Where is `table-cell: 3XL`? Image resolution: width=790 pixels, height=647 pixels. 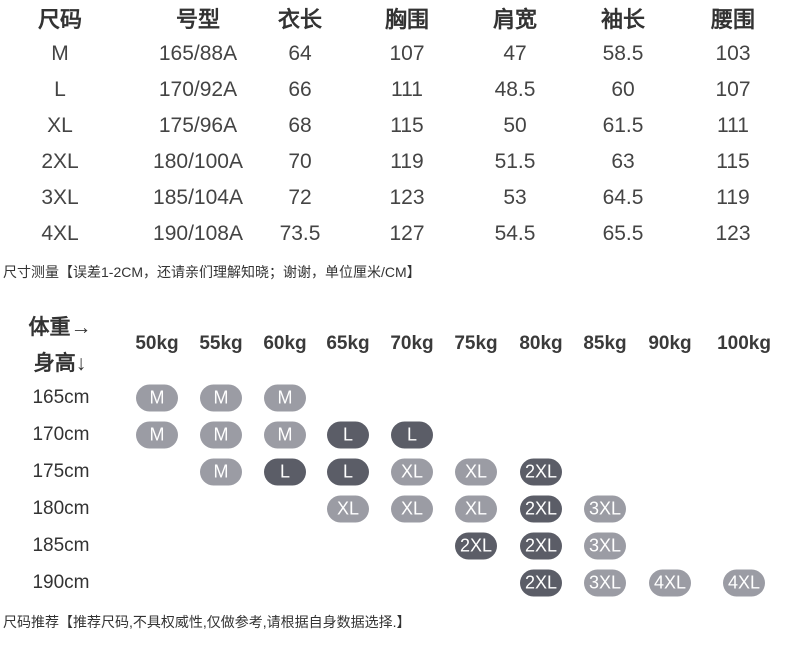
table-cell: 3XL is located at coordinates (60, 197).